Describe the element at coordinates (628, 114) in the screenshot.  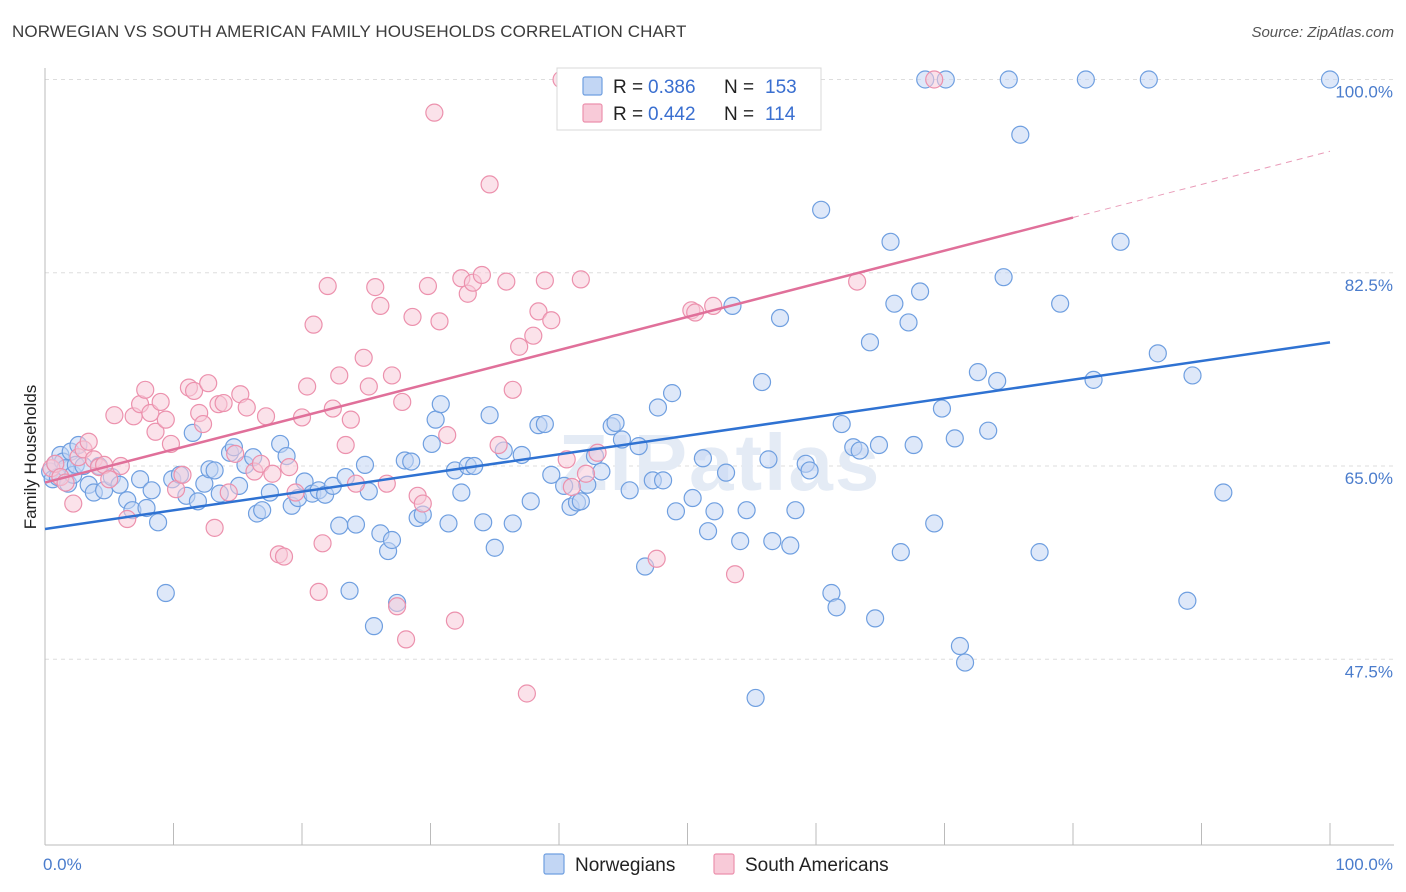
I see `legend-r-label-1: R =` at that location.